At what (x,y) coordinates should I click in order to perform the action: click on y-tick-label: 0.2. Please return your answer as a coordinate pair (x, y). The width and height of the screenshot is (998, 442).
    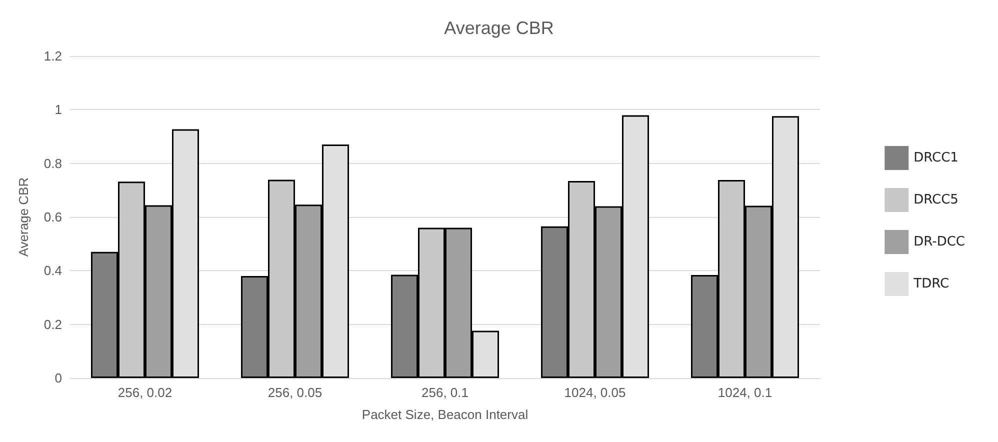
    Looking at the image, I should click on (53, 324).